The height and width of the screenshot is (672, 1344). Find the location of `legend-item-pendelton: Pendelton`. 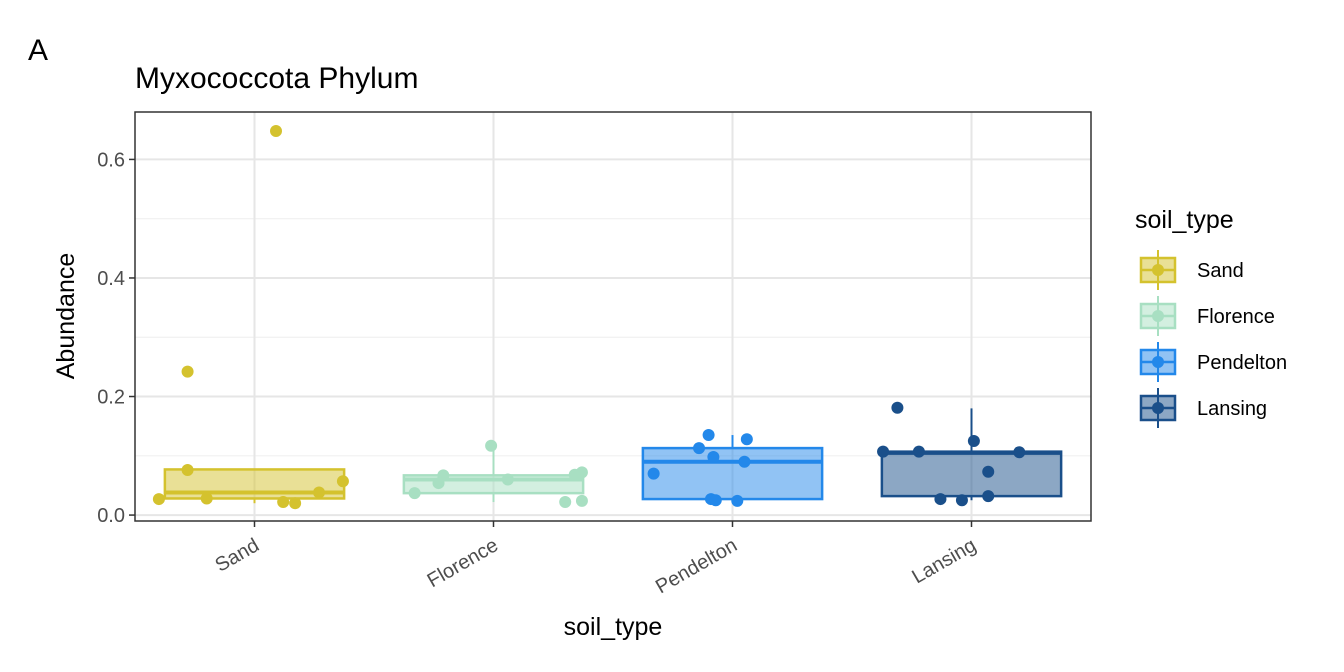

legend-item-pendelton: Pendelton is located at coordinates (1213, 362).